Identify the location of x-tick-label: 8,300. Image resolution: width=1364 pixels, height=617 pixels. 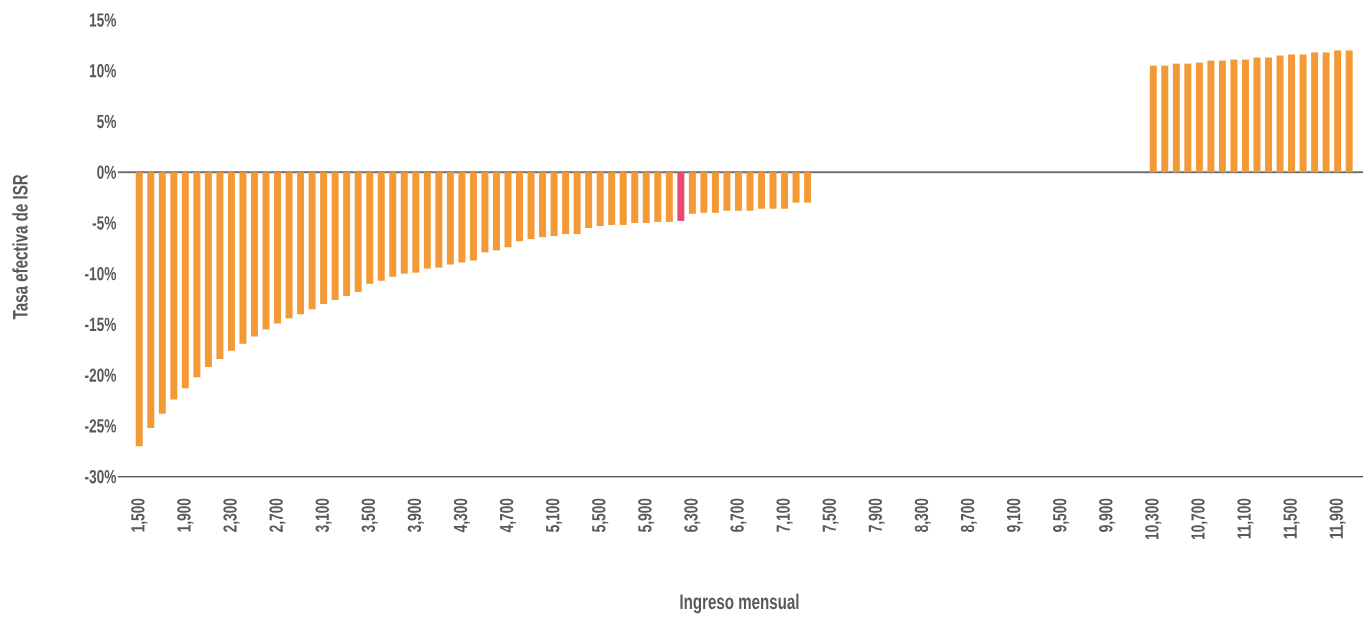
(922, 515).